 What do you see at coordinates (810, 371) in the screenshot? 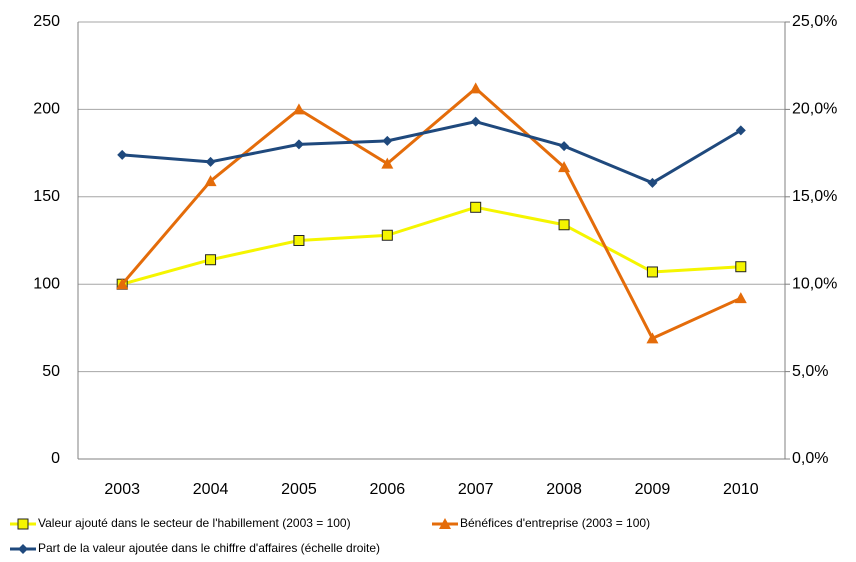
I see `y2-tick-label: 5,0%` at bounding box center [810, 371].